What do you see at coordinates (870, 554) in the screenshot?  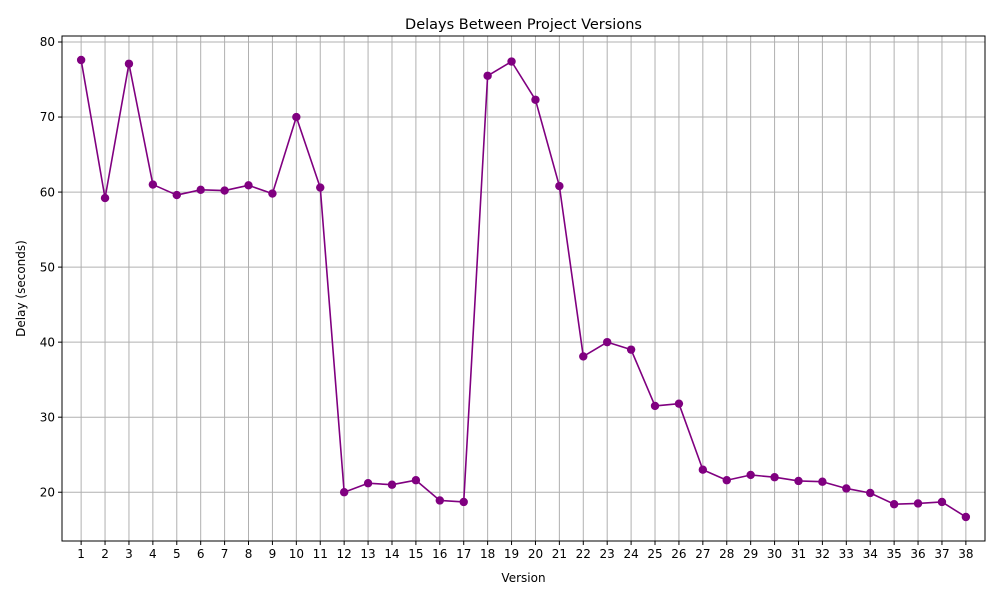 I see `x-tick-label: 34` at bounding box center [870, 554].